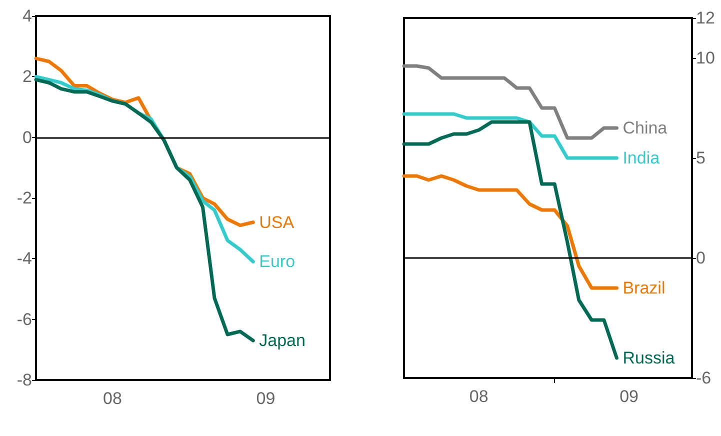 The height and width of the screenshot is (436, 721). What do you see at coordinates (24, 319) in the screenshot?
I see `y-tick-label: -6` at bounding box center [24, 319].